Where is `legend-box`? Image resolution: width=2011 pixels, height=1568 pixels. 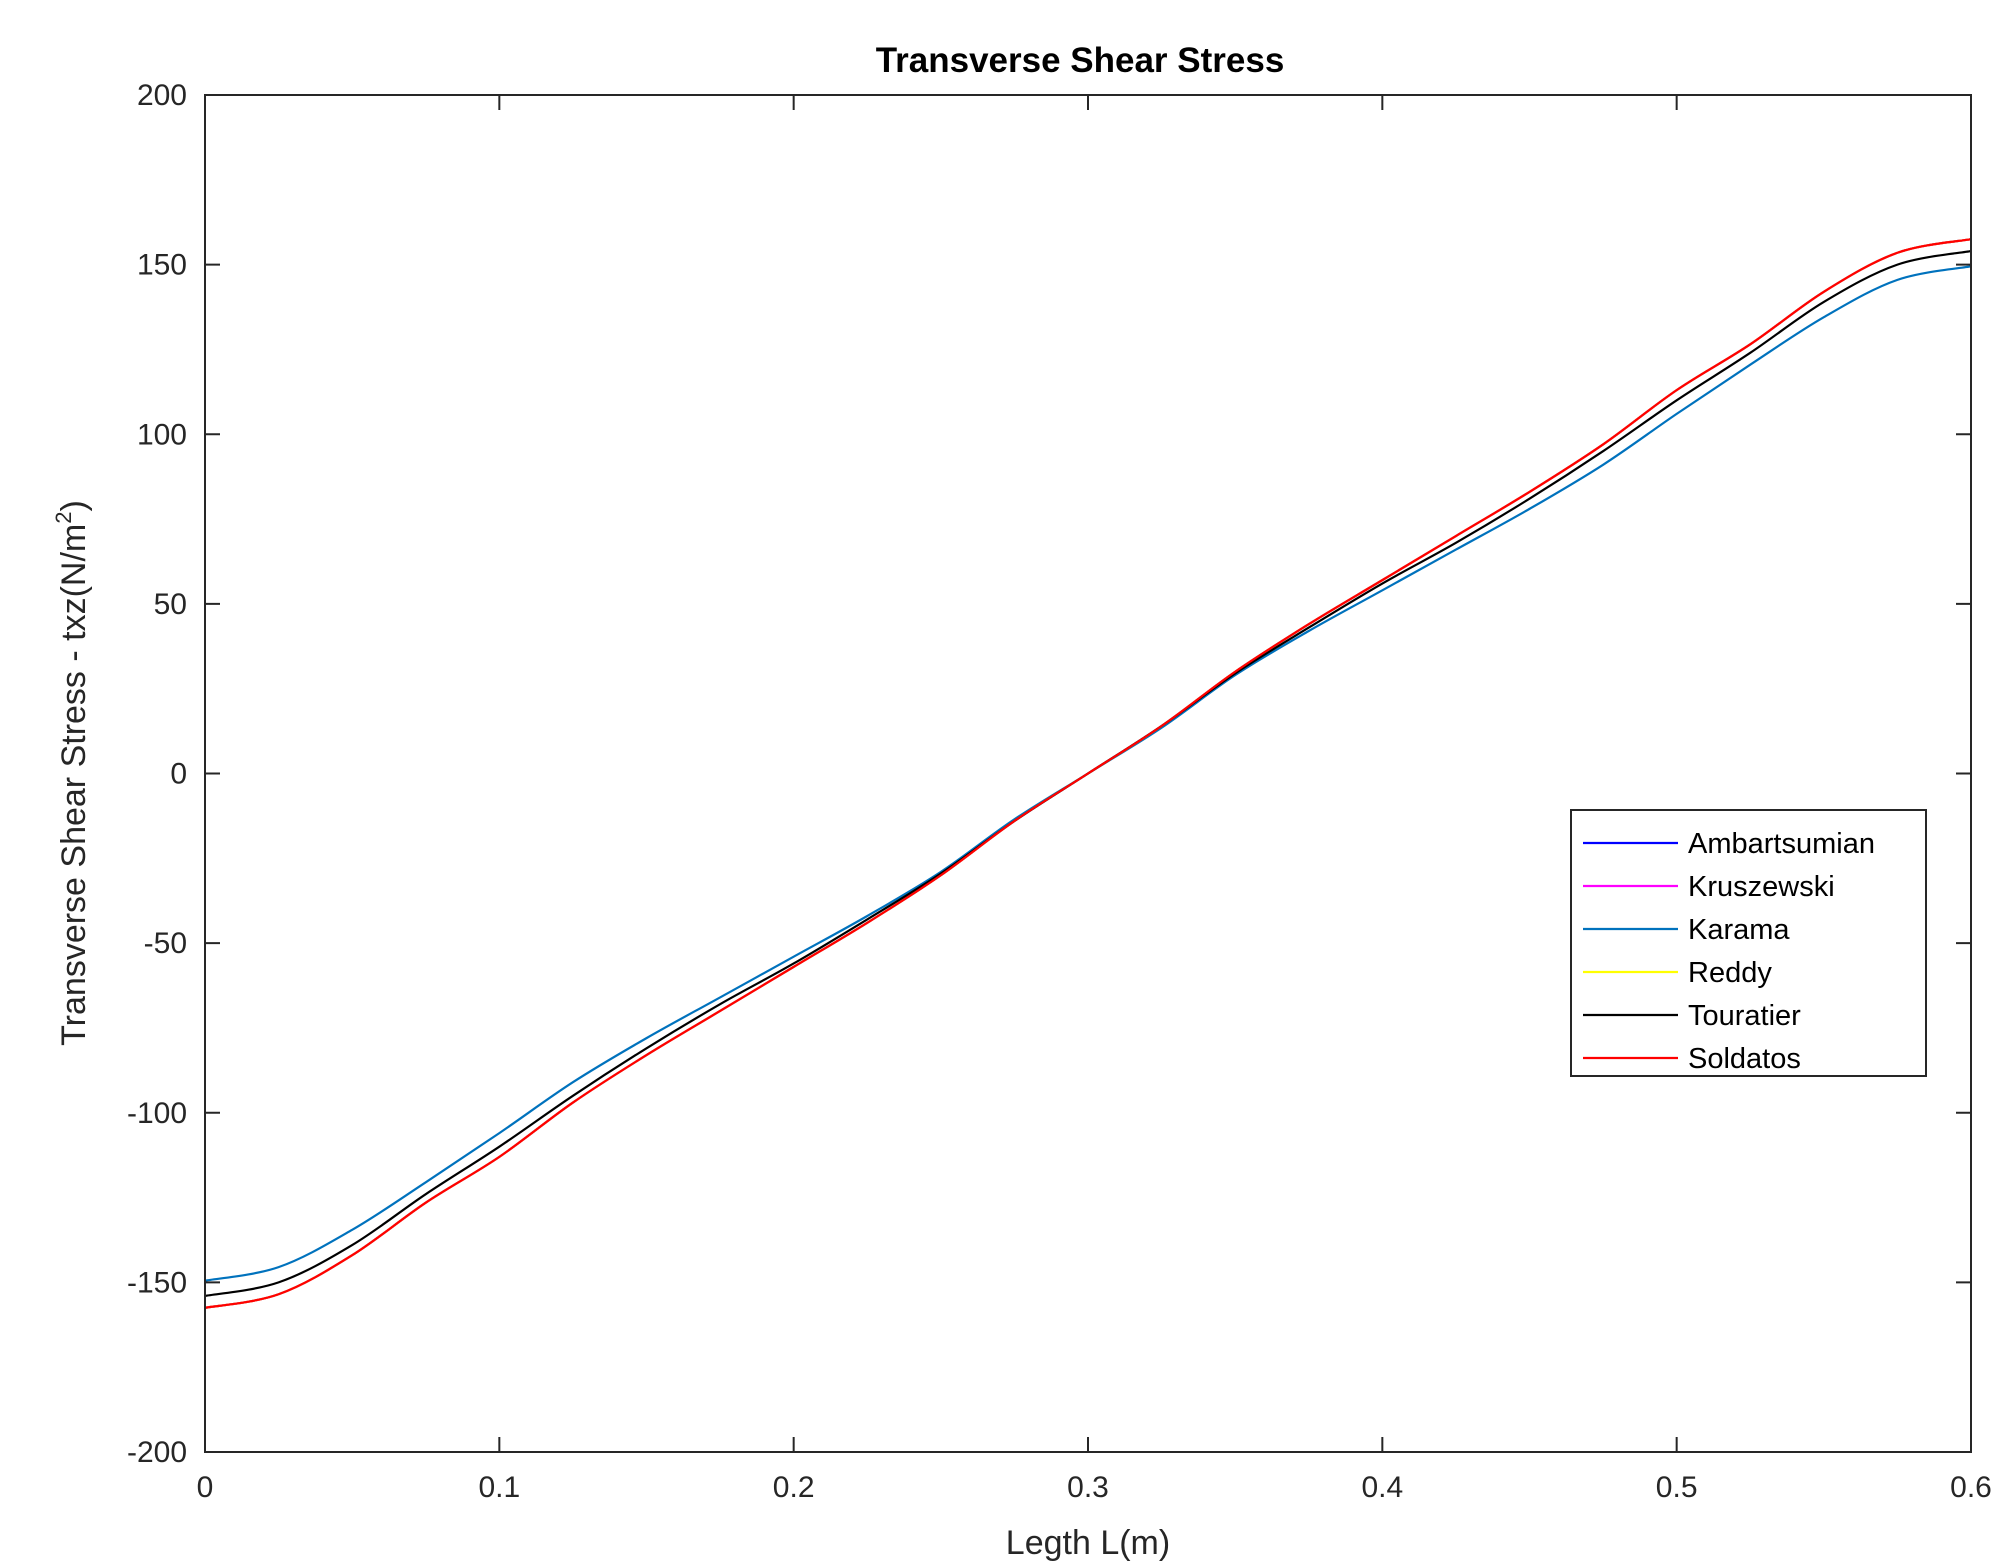 legend-box is located at coordinates (1748, 943).